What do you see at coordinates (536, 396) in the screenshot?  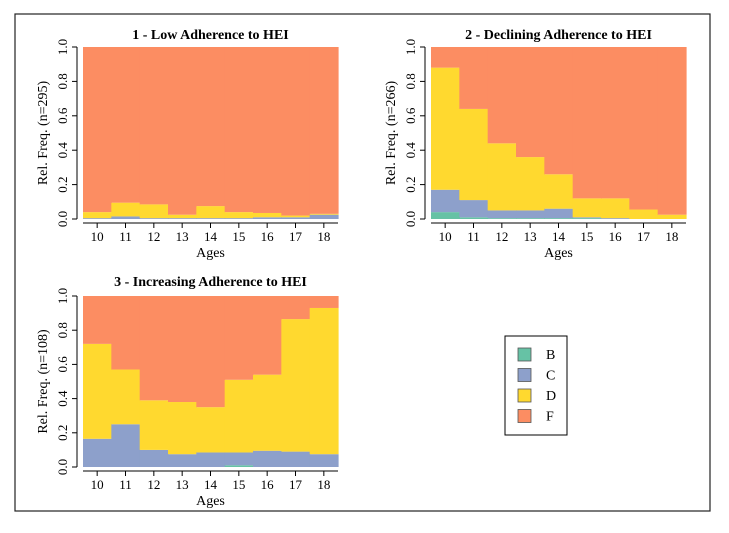 I see `legend-item-D: D` at bounding box center [536, 396].